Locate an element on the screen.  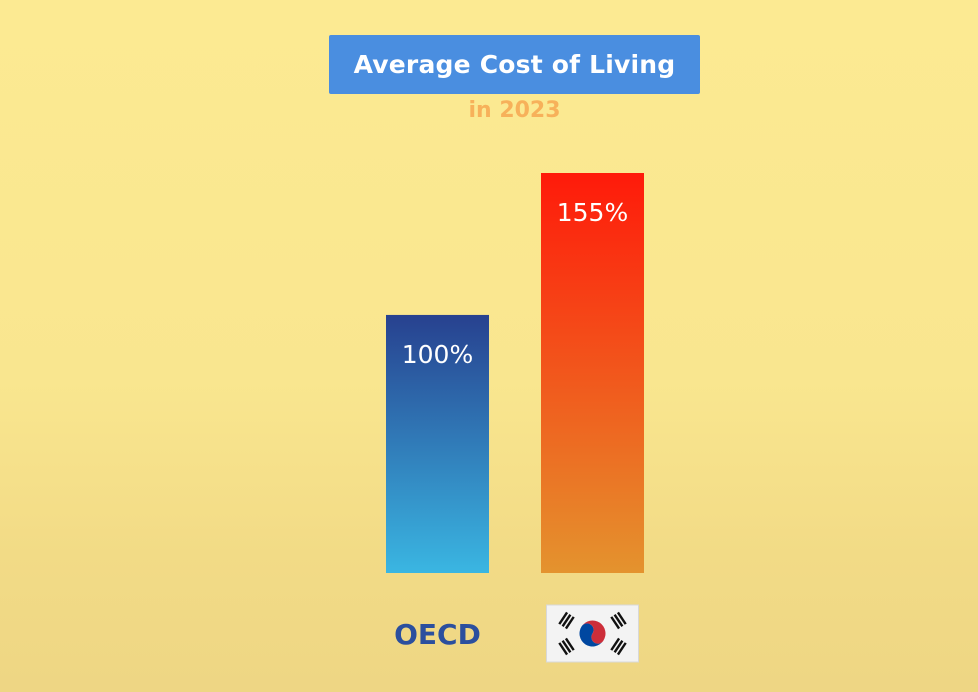
korea-flag-icon is located at coordinates (592, 633).